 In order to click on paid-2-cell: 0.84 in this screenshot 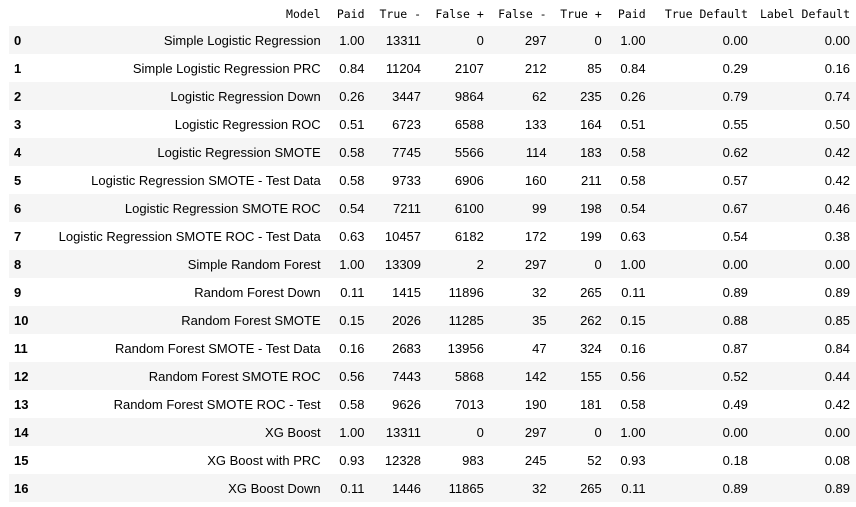, I will do `click(633, 68)`.